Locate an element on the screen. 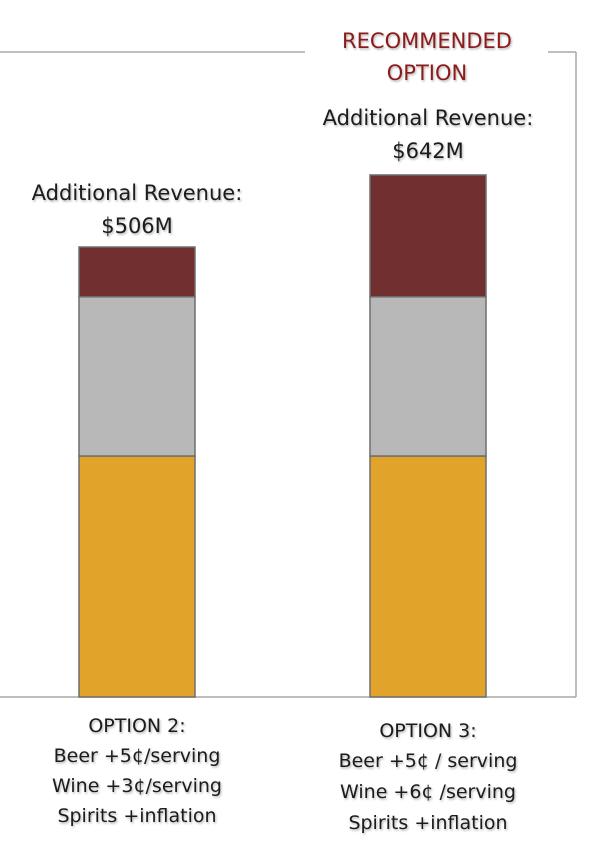 The image size is (612, 848). category-label-option3-wine: Wine +6¢ /serving is located at coordinates (428, 792).